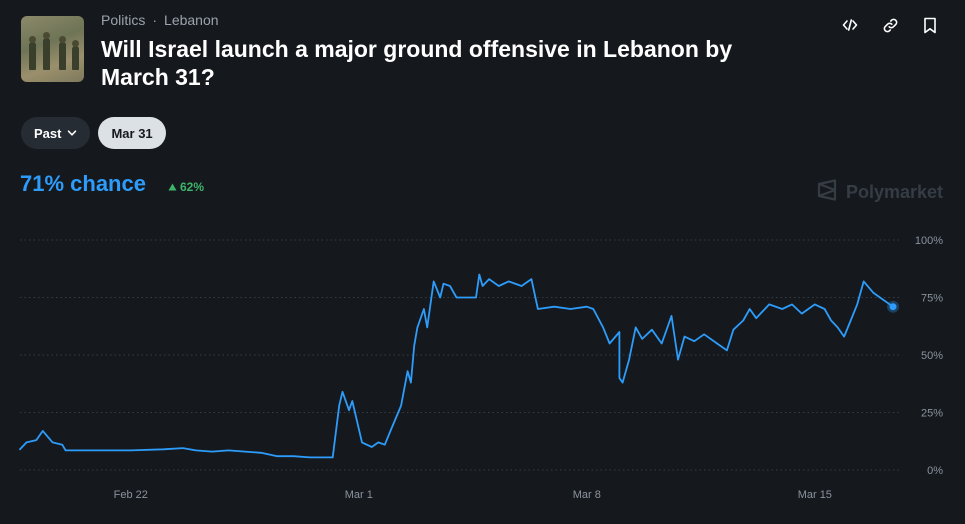 This screenshot has height=524, width=965. Describe the element at coordinates (850, 25) in the screenshot. I see `embed-code-icon` at that location.